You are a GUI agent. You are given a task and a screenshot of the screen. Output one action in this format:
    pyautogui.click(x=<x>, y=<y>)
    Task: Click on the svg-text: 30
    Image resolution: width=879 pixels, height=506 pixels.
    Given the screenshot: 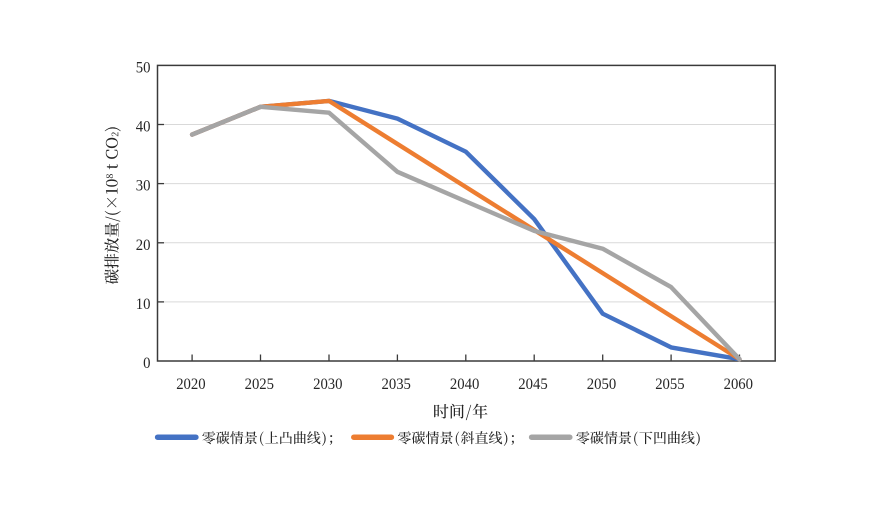 What is the action you would take?
    pyautogui.click(x=143, y=186)
    